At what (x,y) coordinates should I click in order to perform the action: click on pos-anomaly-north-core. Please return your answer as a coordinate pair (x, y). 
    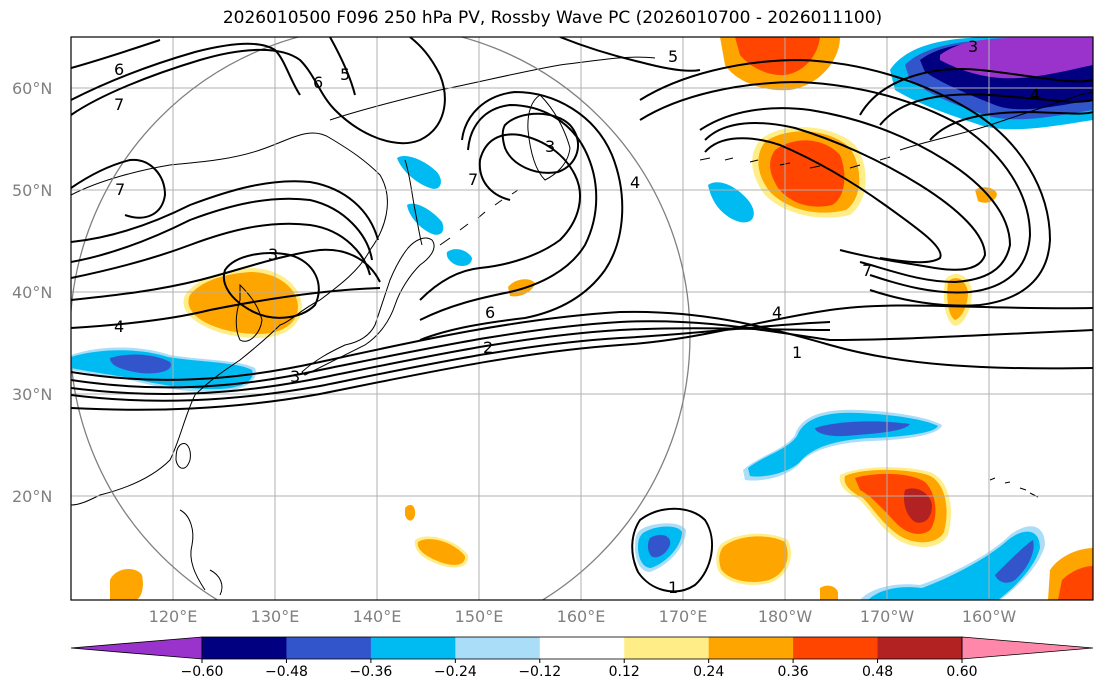
    Looking at the image, I should click on (777, 56).